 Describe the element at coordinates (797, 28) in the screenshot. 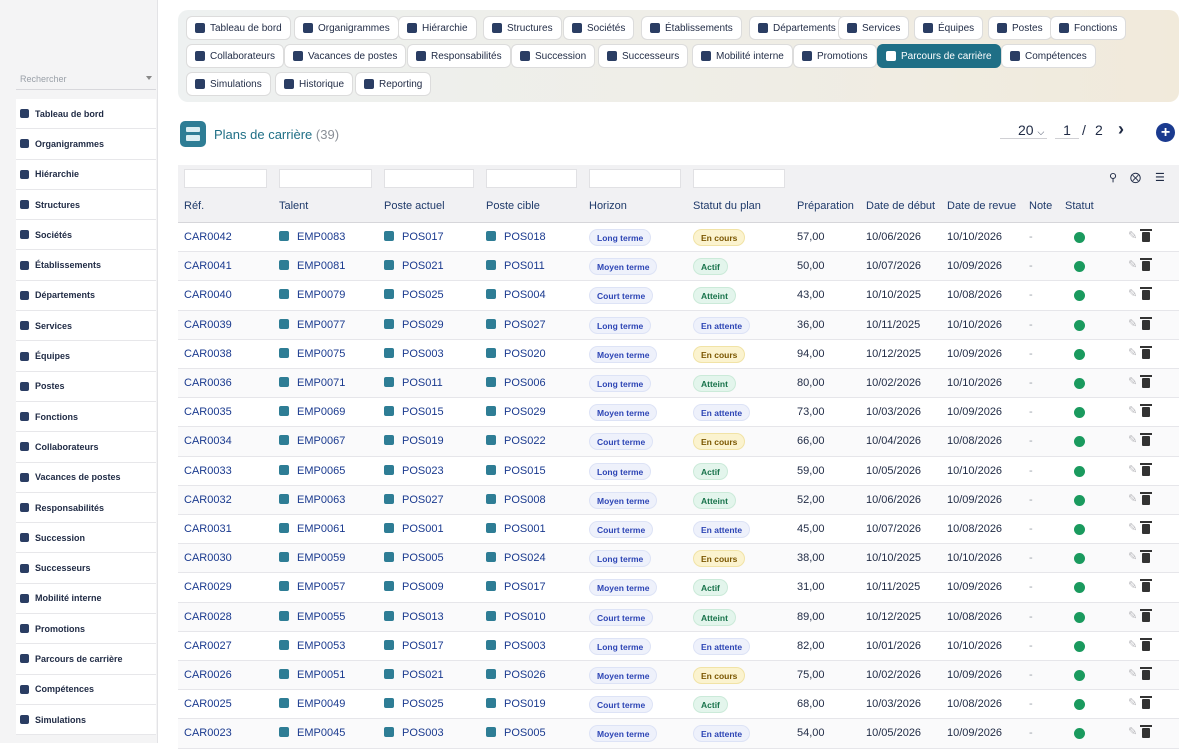

I see `tab-d-partements: Départements` at that location.